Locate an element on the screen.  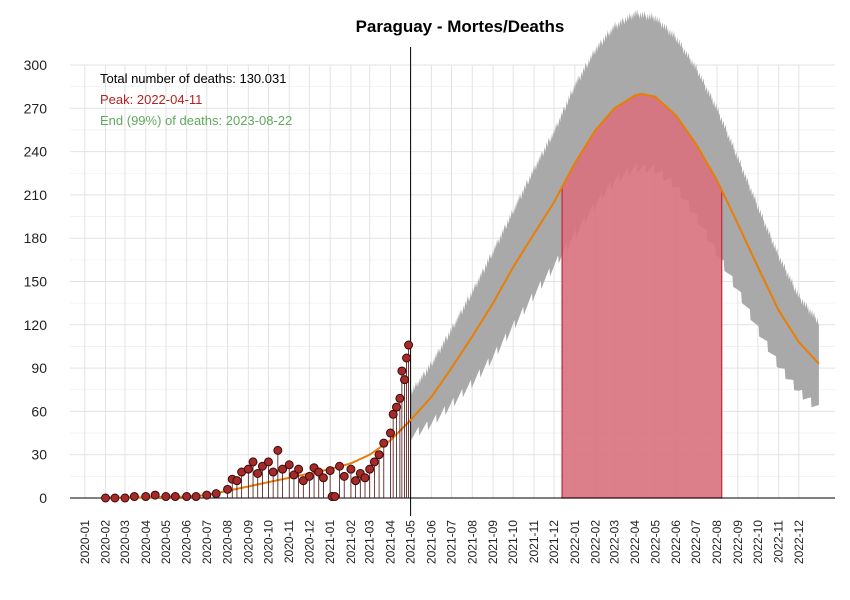
x-tick-label: 2020-04 is located at coordinates (146, 542).